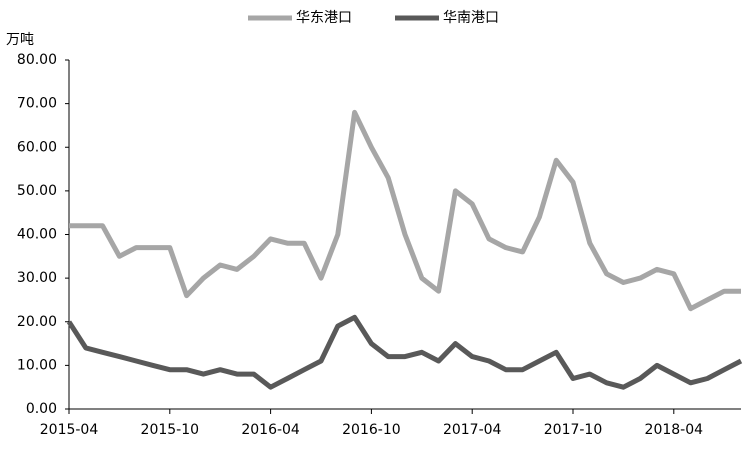 The height and width of the screenshot is (451, 752). I want to click on x-tick-label: 2017-04, so click(472, 430).